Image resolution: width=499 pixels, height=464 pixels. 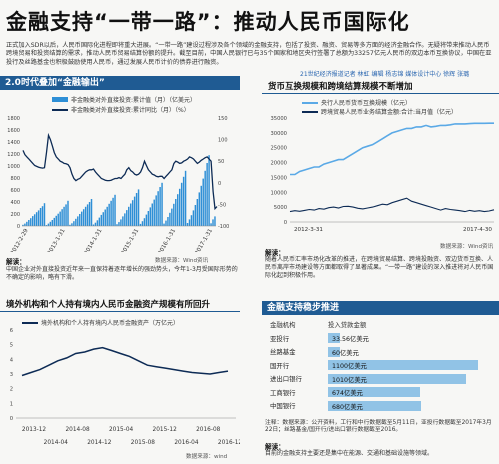 I want to click on odi-legend-line-swatch, so click(x=60, y=109).